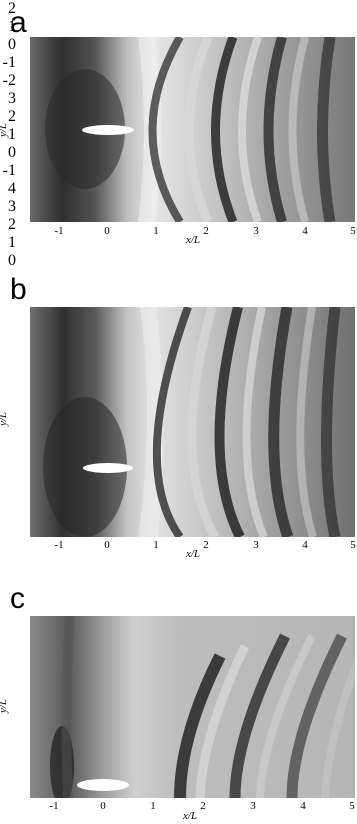 This screenshot has height=824, width=357. Describe the element at coordinates (156, 231) in the screenshot. I see `panel-a-xtick: 1` at that location.